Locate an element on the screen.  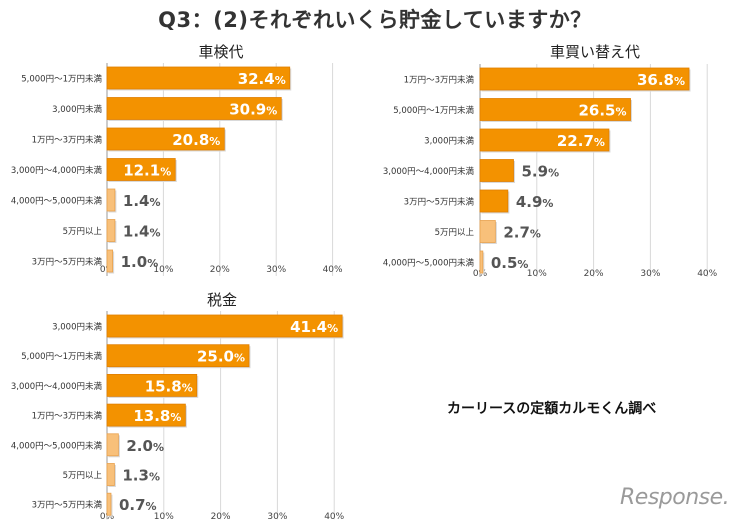
chart-1-tick-label: 30% is located at coordinates (276, 270).